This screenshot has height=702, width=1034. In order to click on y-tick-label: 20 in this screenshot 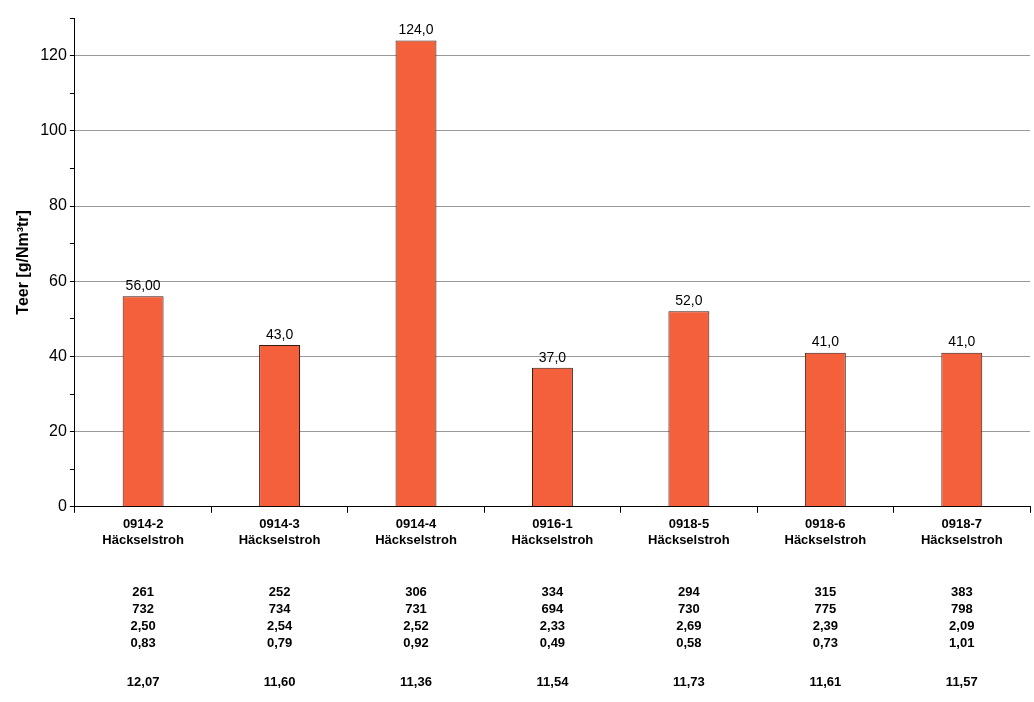, I will do `click(58, 431)`.